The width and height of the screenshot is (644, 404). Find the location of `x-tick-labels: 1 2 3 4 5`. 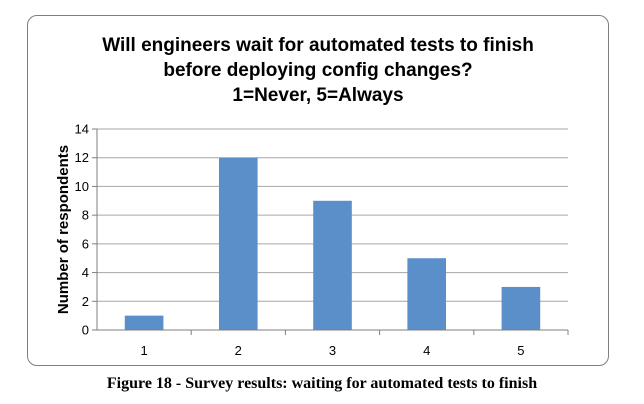

x-tick-labels: 1 2 3 4 5 is located at coordinates (332, 350).